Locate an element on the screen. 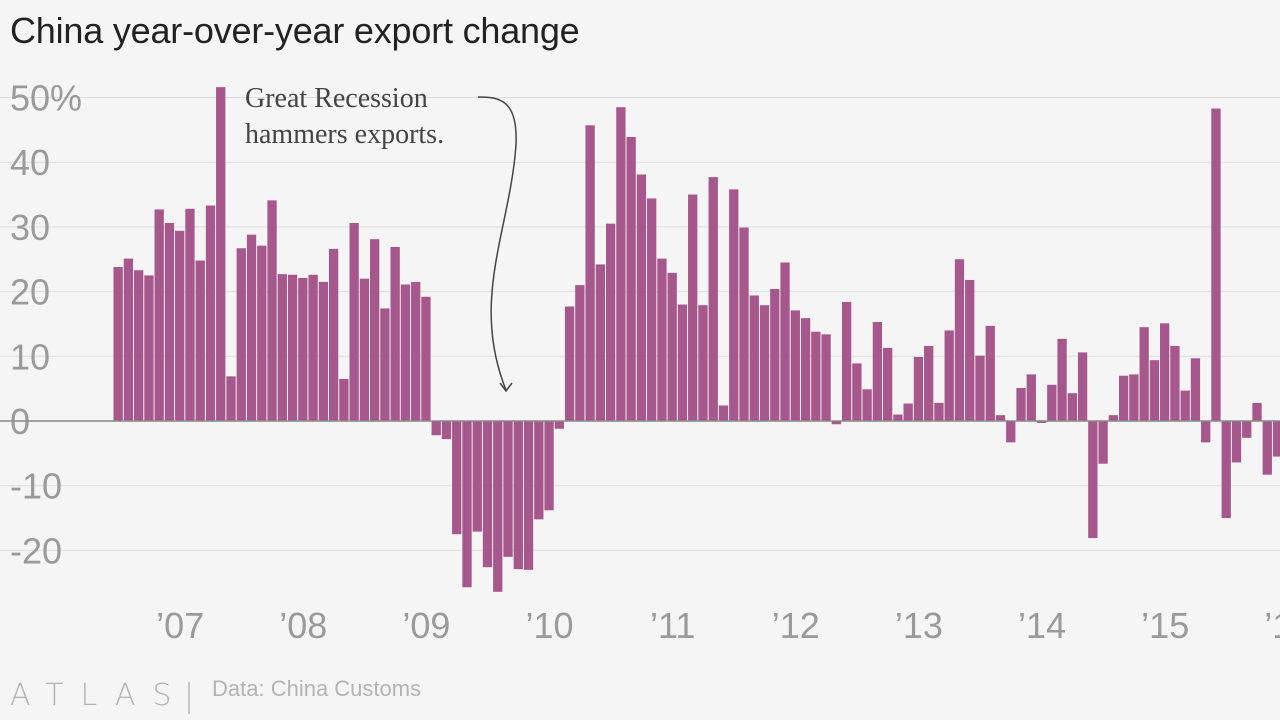 The image size is (1280, 720). source-credit: Data: China Customs is located at coordinates (317, 688).